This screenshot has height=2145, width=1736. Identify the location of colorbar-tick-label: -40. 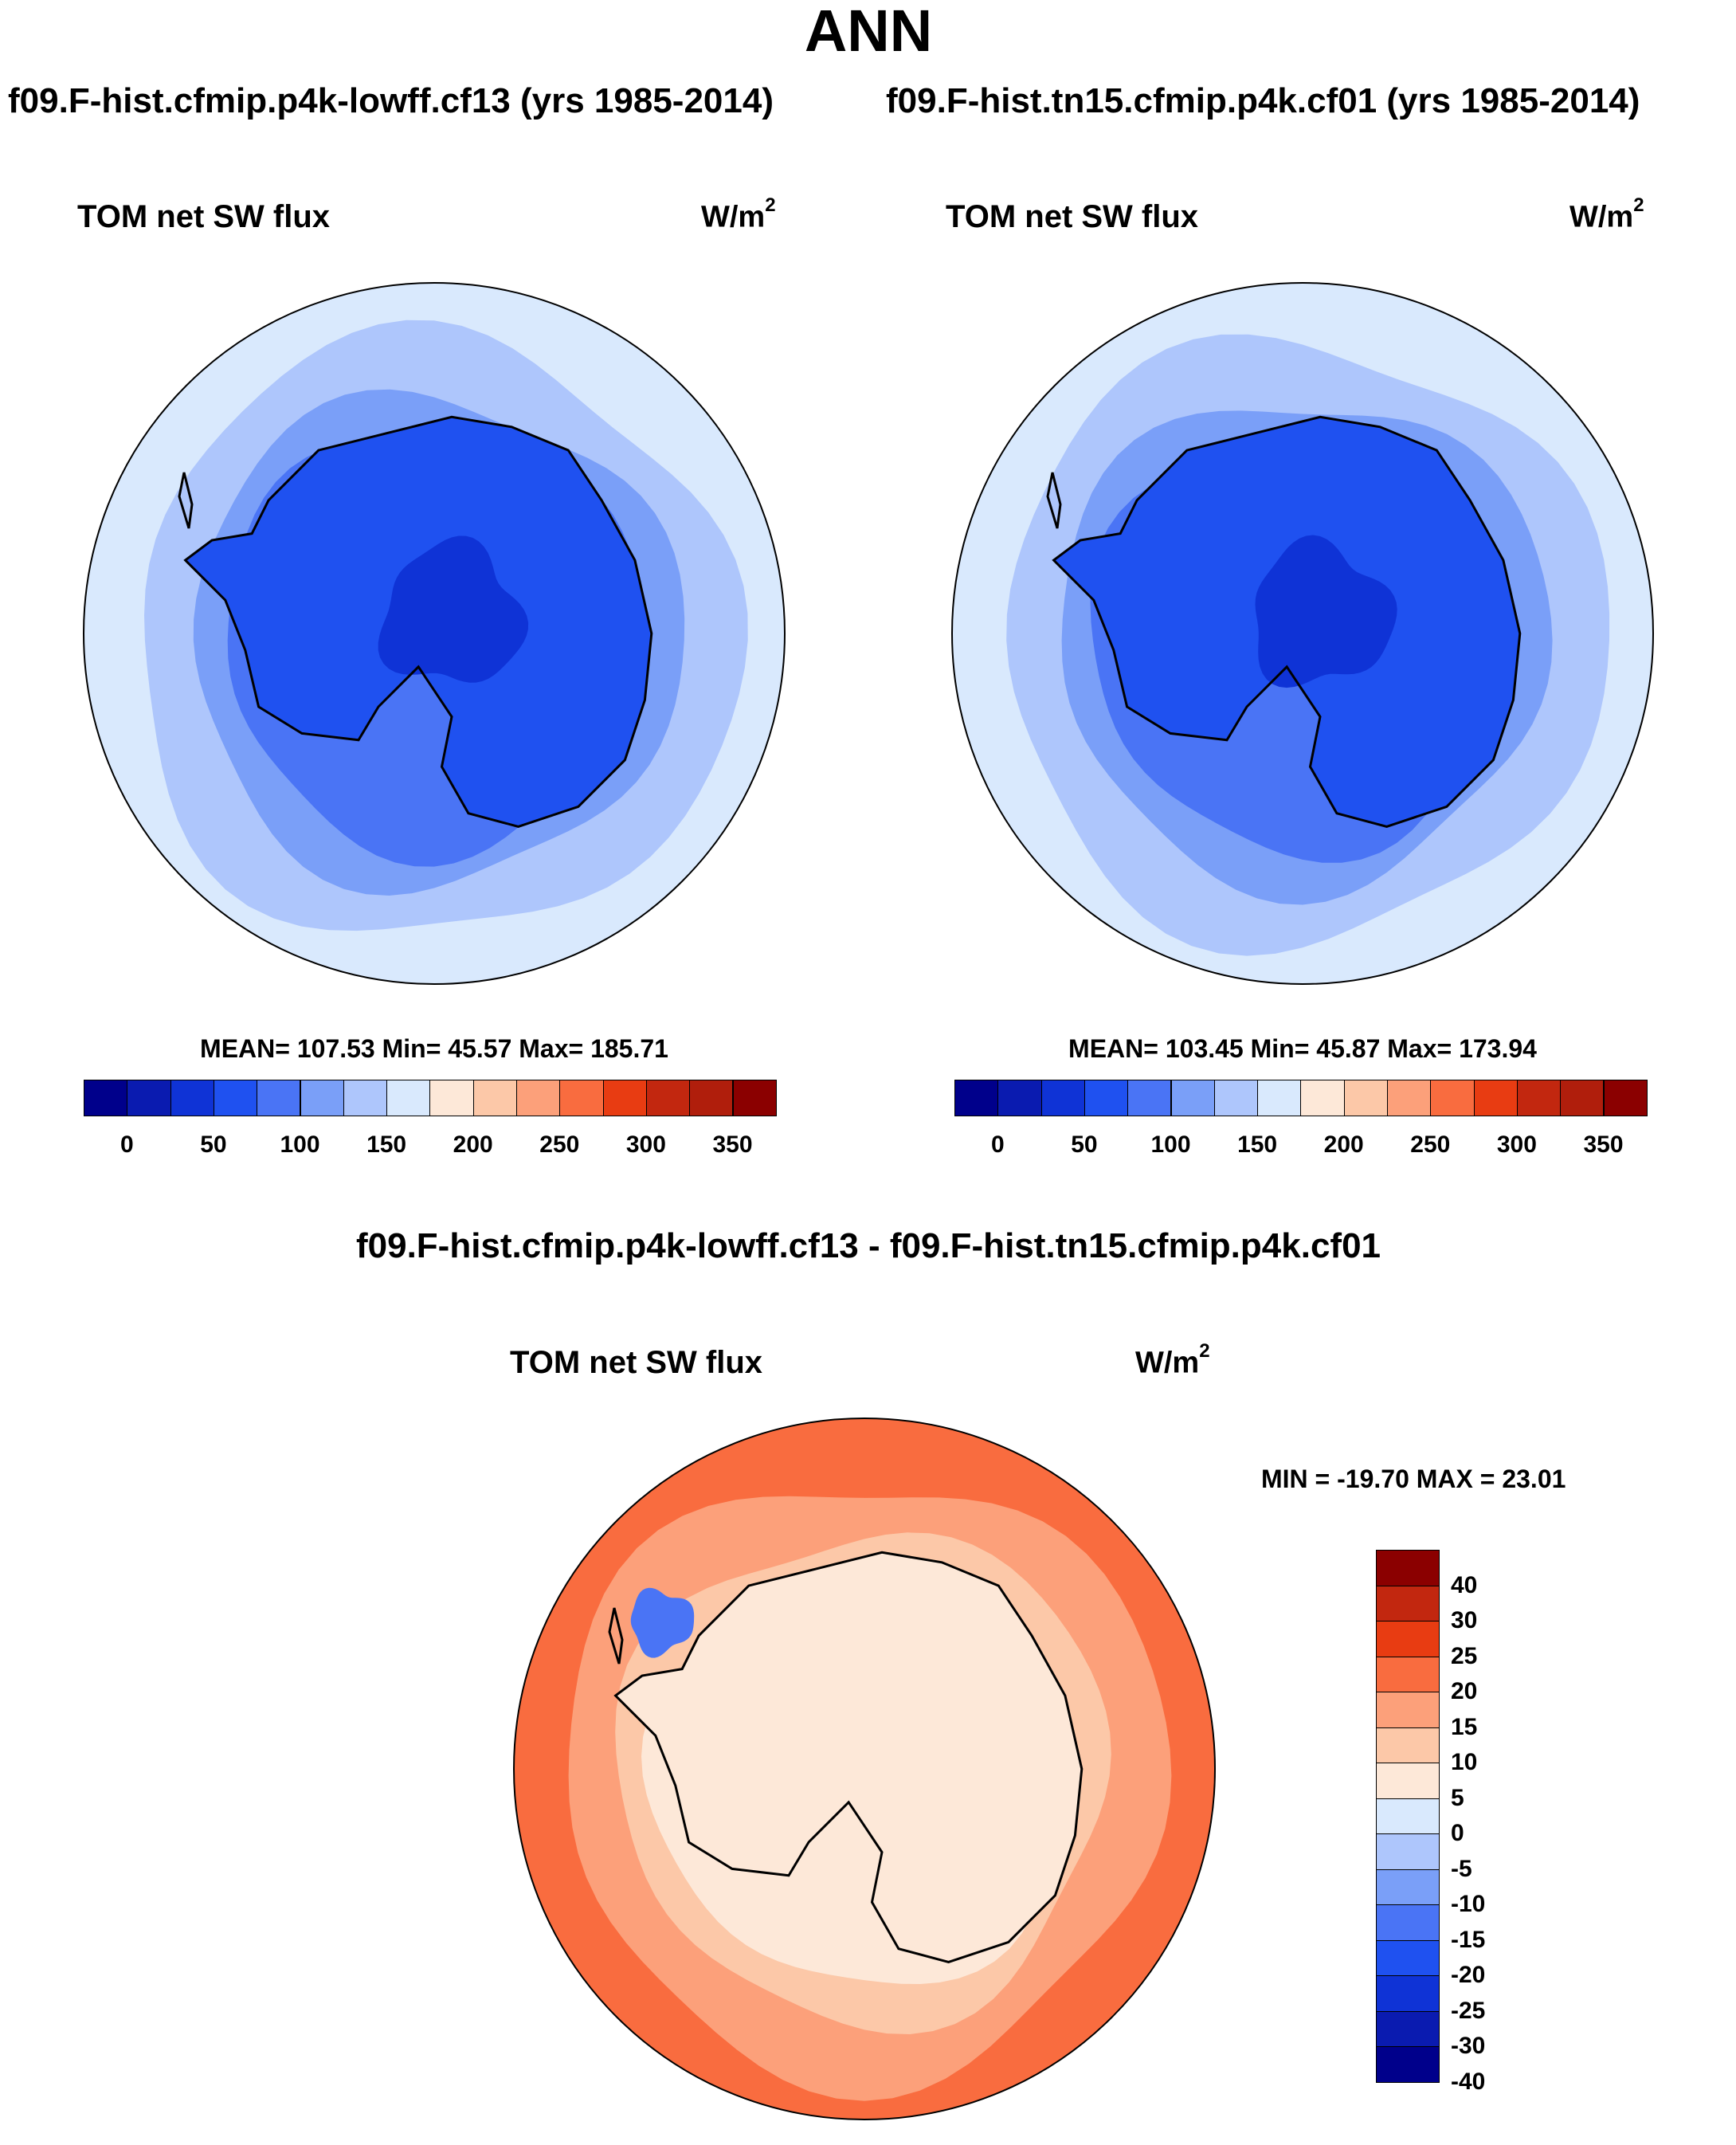
(1468, 2081).